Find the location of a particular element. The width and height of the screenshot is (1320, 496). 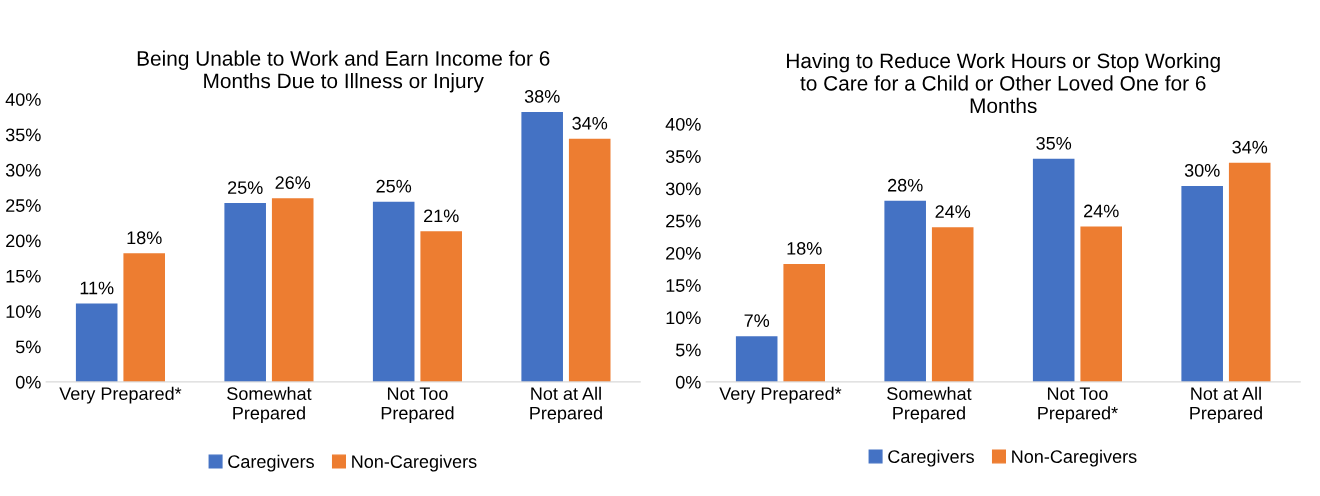

x-tick-label: Not Too Prepared* is located at coordinates (1078, 405).